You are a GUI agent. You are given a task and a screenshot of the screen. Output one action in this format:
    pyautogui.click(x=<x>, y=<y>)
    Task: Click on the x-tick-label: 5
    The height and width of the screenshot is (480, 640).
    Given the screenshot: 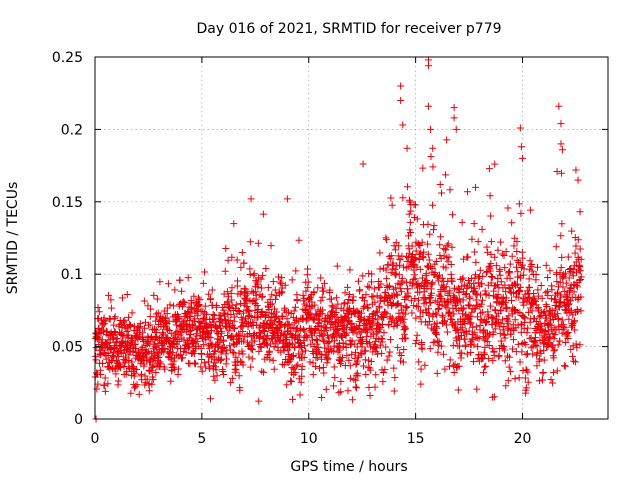 What is the action you would take?
    pyautogui.click(x=201, y=439)
    